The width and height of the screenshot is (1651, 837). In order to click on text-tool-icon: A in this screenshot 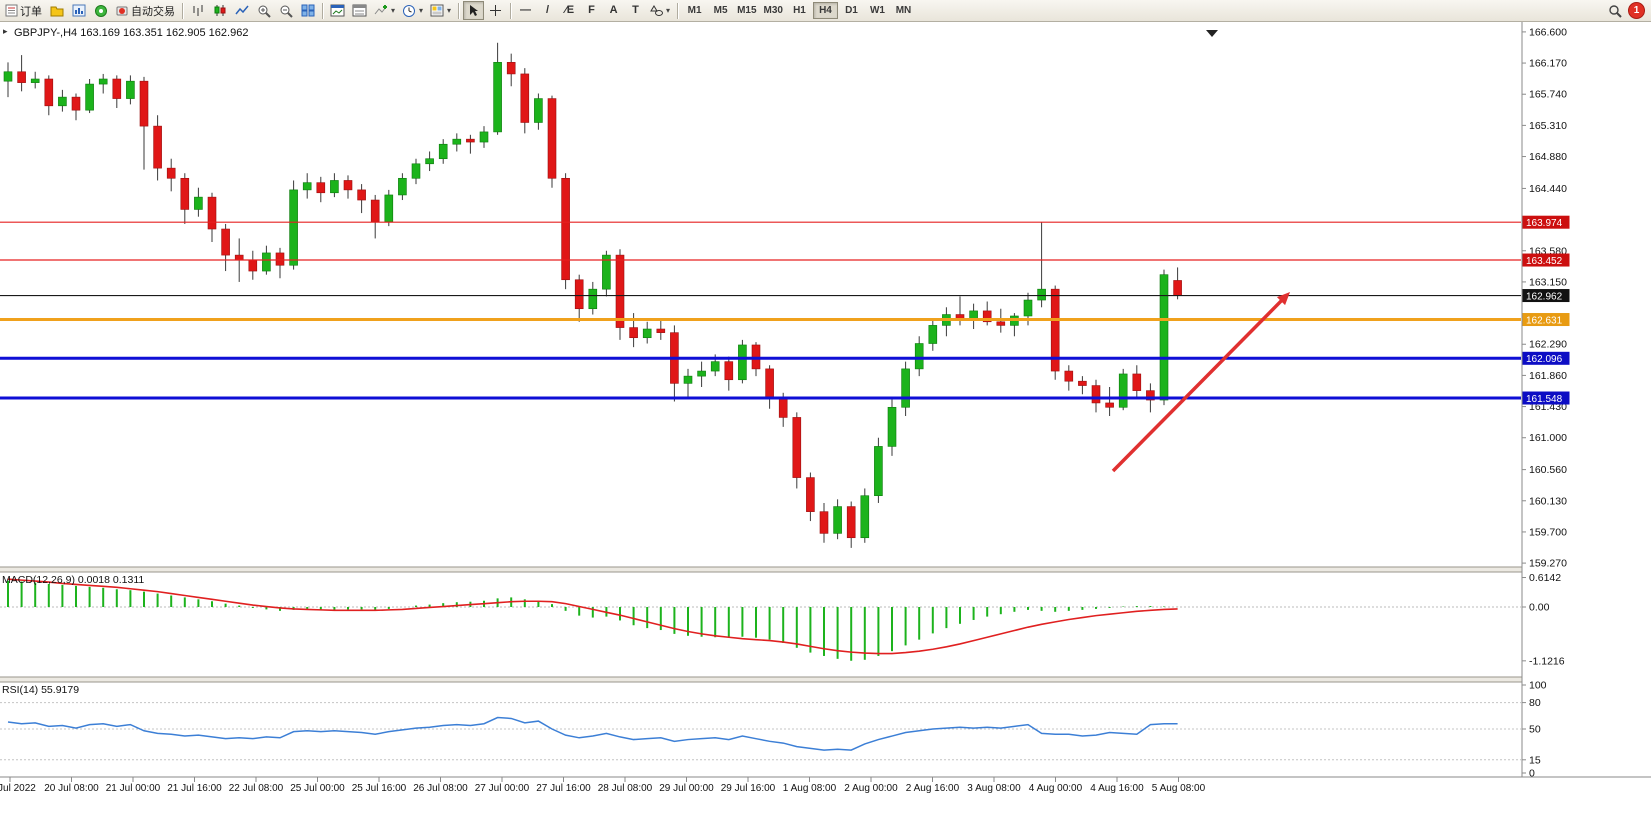, I will do `click(613, 10)`.